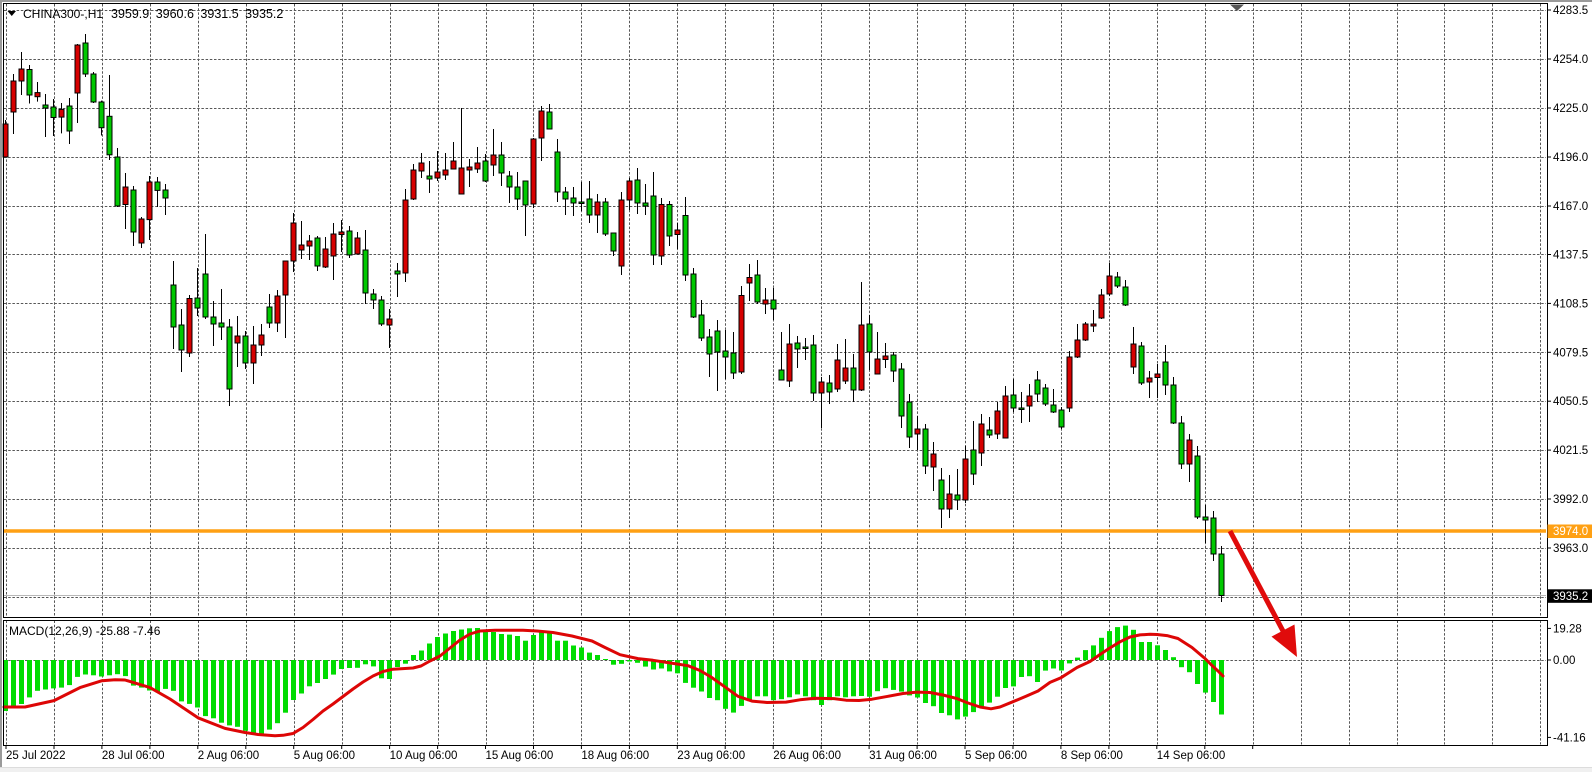 The height and width of the screenshot is (777, 1592). I want to click on svg-text: 0.00, so click(1564, 661).